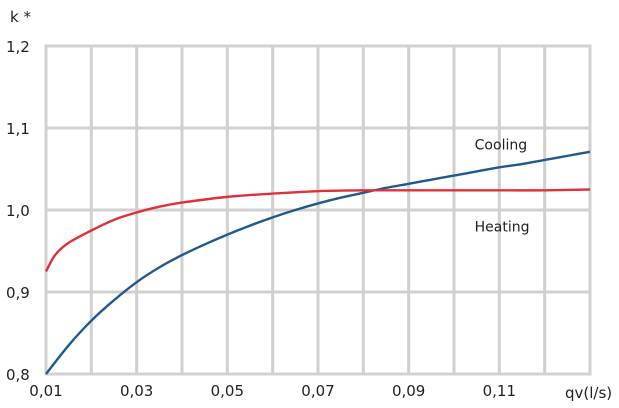 The height and width of the screenshot is (408, 619). Describe the element at coordinates (317, 391) in the screenshot. I see `x-tick-label: 0,07` at that location.